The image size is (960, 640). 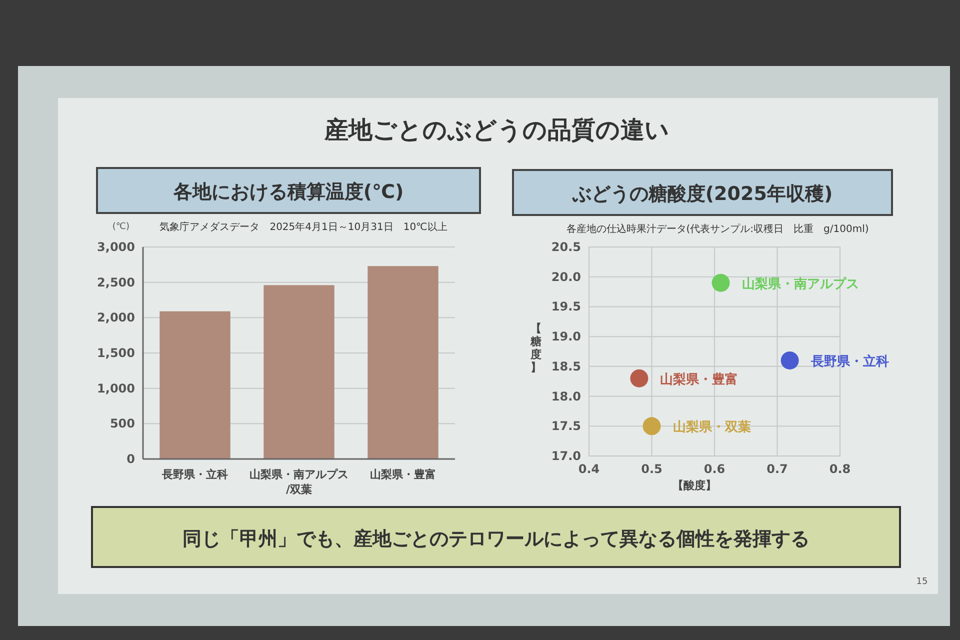 What do you see at coordinates (116, 282) in the screenshot?
I see `y-tick-label: 2,500` at bounding box center [116, 282].